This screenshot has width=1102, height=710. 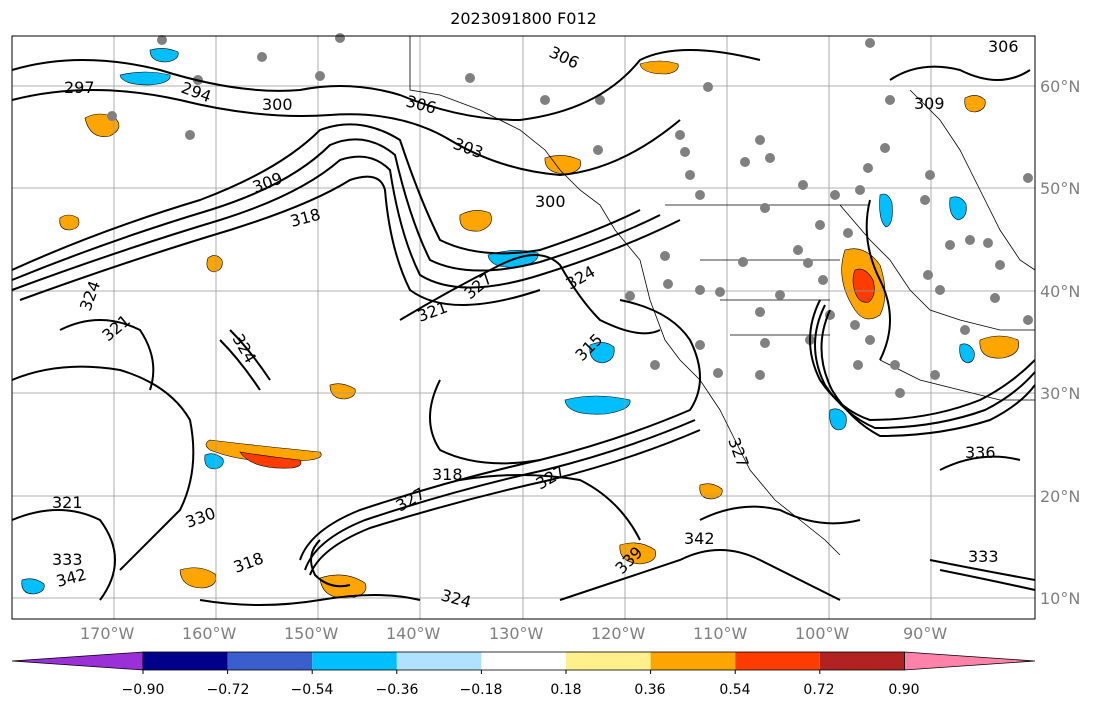 What do you see at coordinates (523, 18) in the screenshot?
I see `map-title: 2023091800 F012` at bounding box center [523, 18].